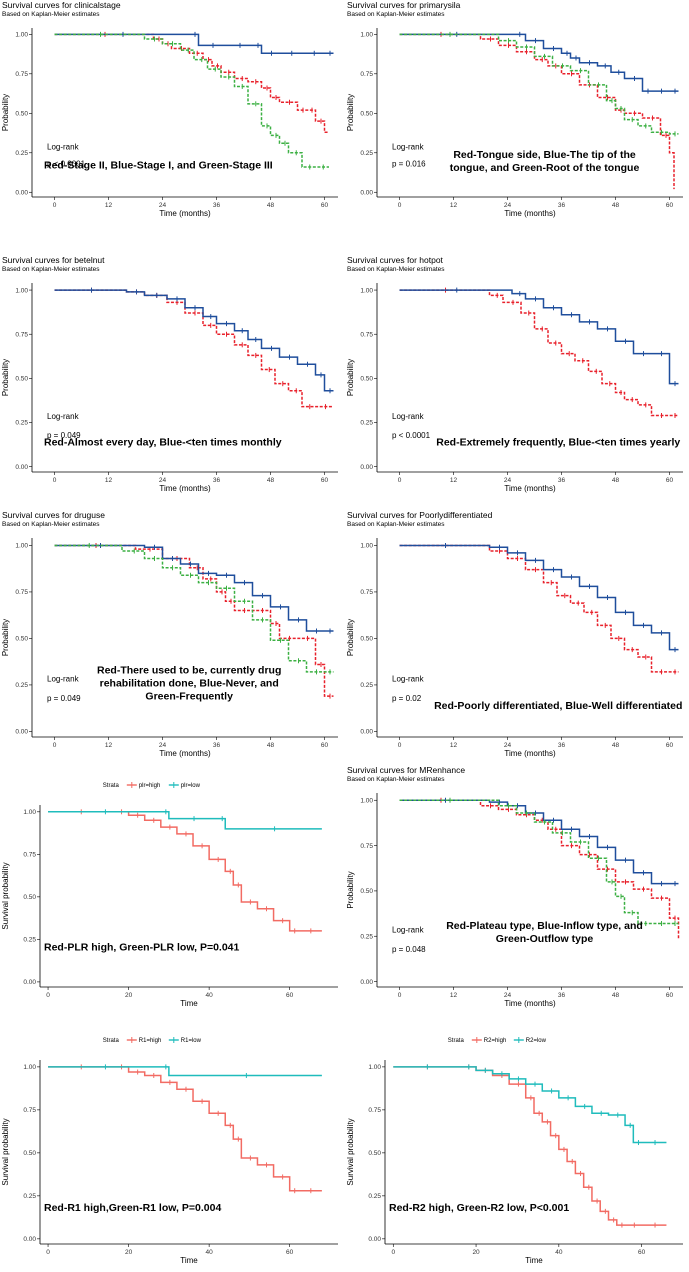 This screenshot has width=689, height=1272. What do you see at coordinates (395, 260) in the screenshot?
I see `chart-title: Survival curves for hotpot` at bounding box center [395, 260].